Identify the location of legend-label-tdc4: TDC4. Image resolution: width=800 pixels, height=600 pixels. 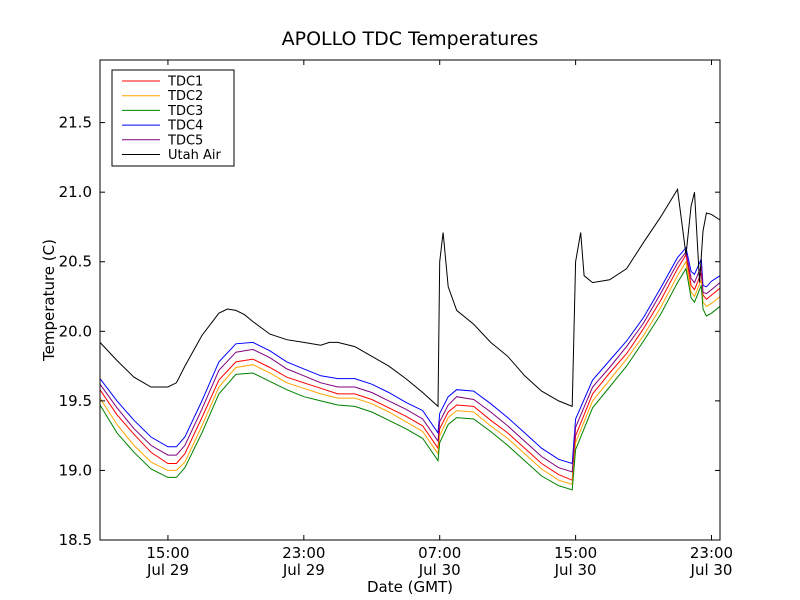
(185, 126).